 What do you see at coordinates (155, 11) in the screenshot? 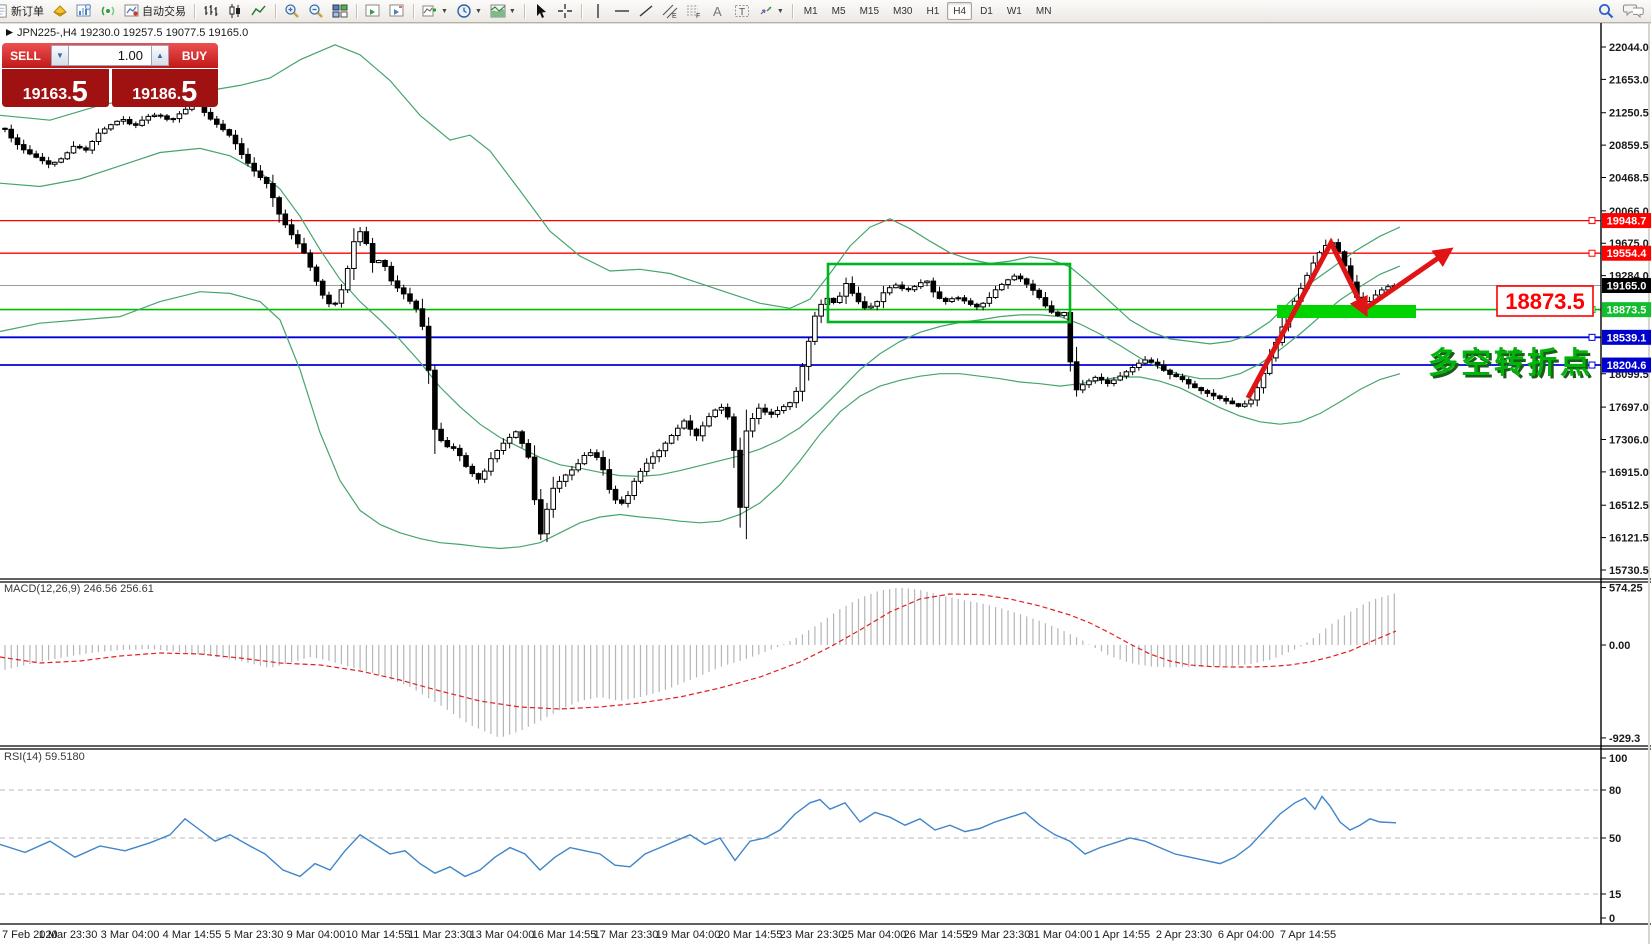
I see `autotrading-button: 自动交易` at bounding box center [155, 11].